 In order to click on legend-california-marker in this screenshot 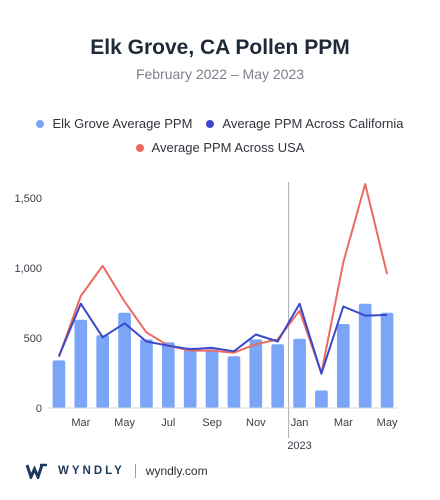, I will do `click(210, 123)`.